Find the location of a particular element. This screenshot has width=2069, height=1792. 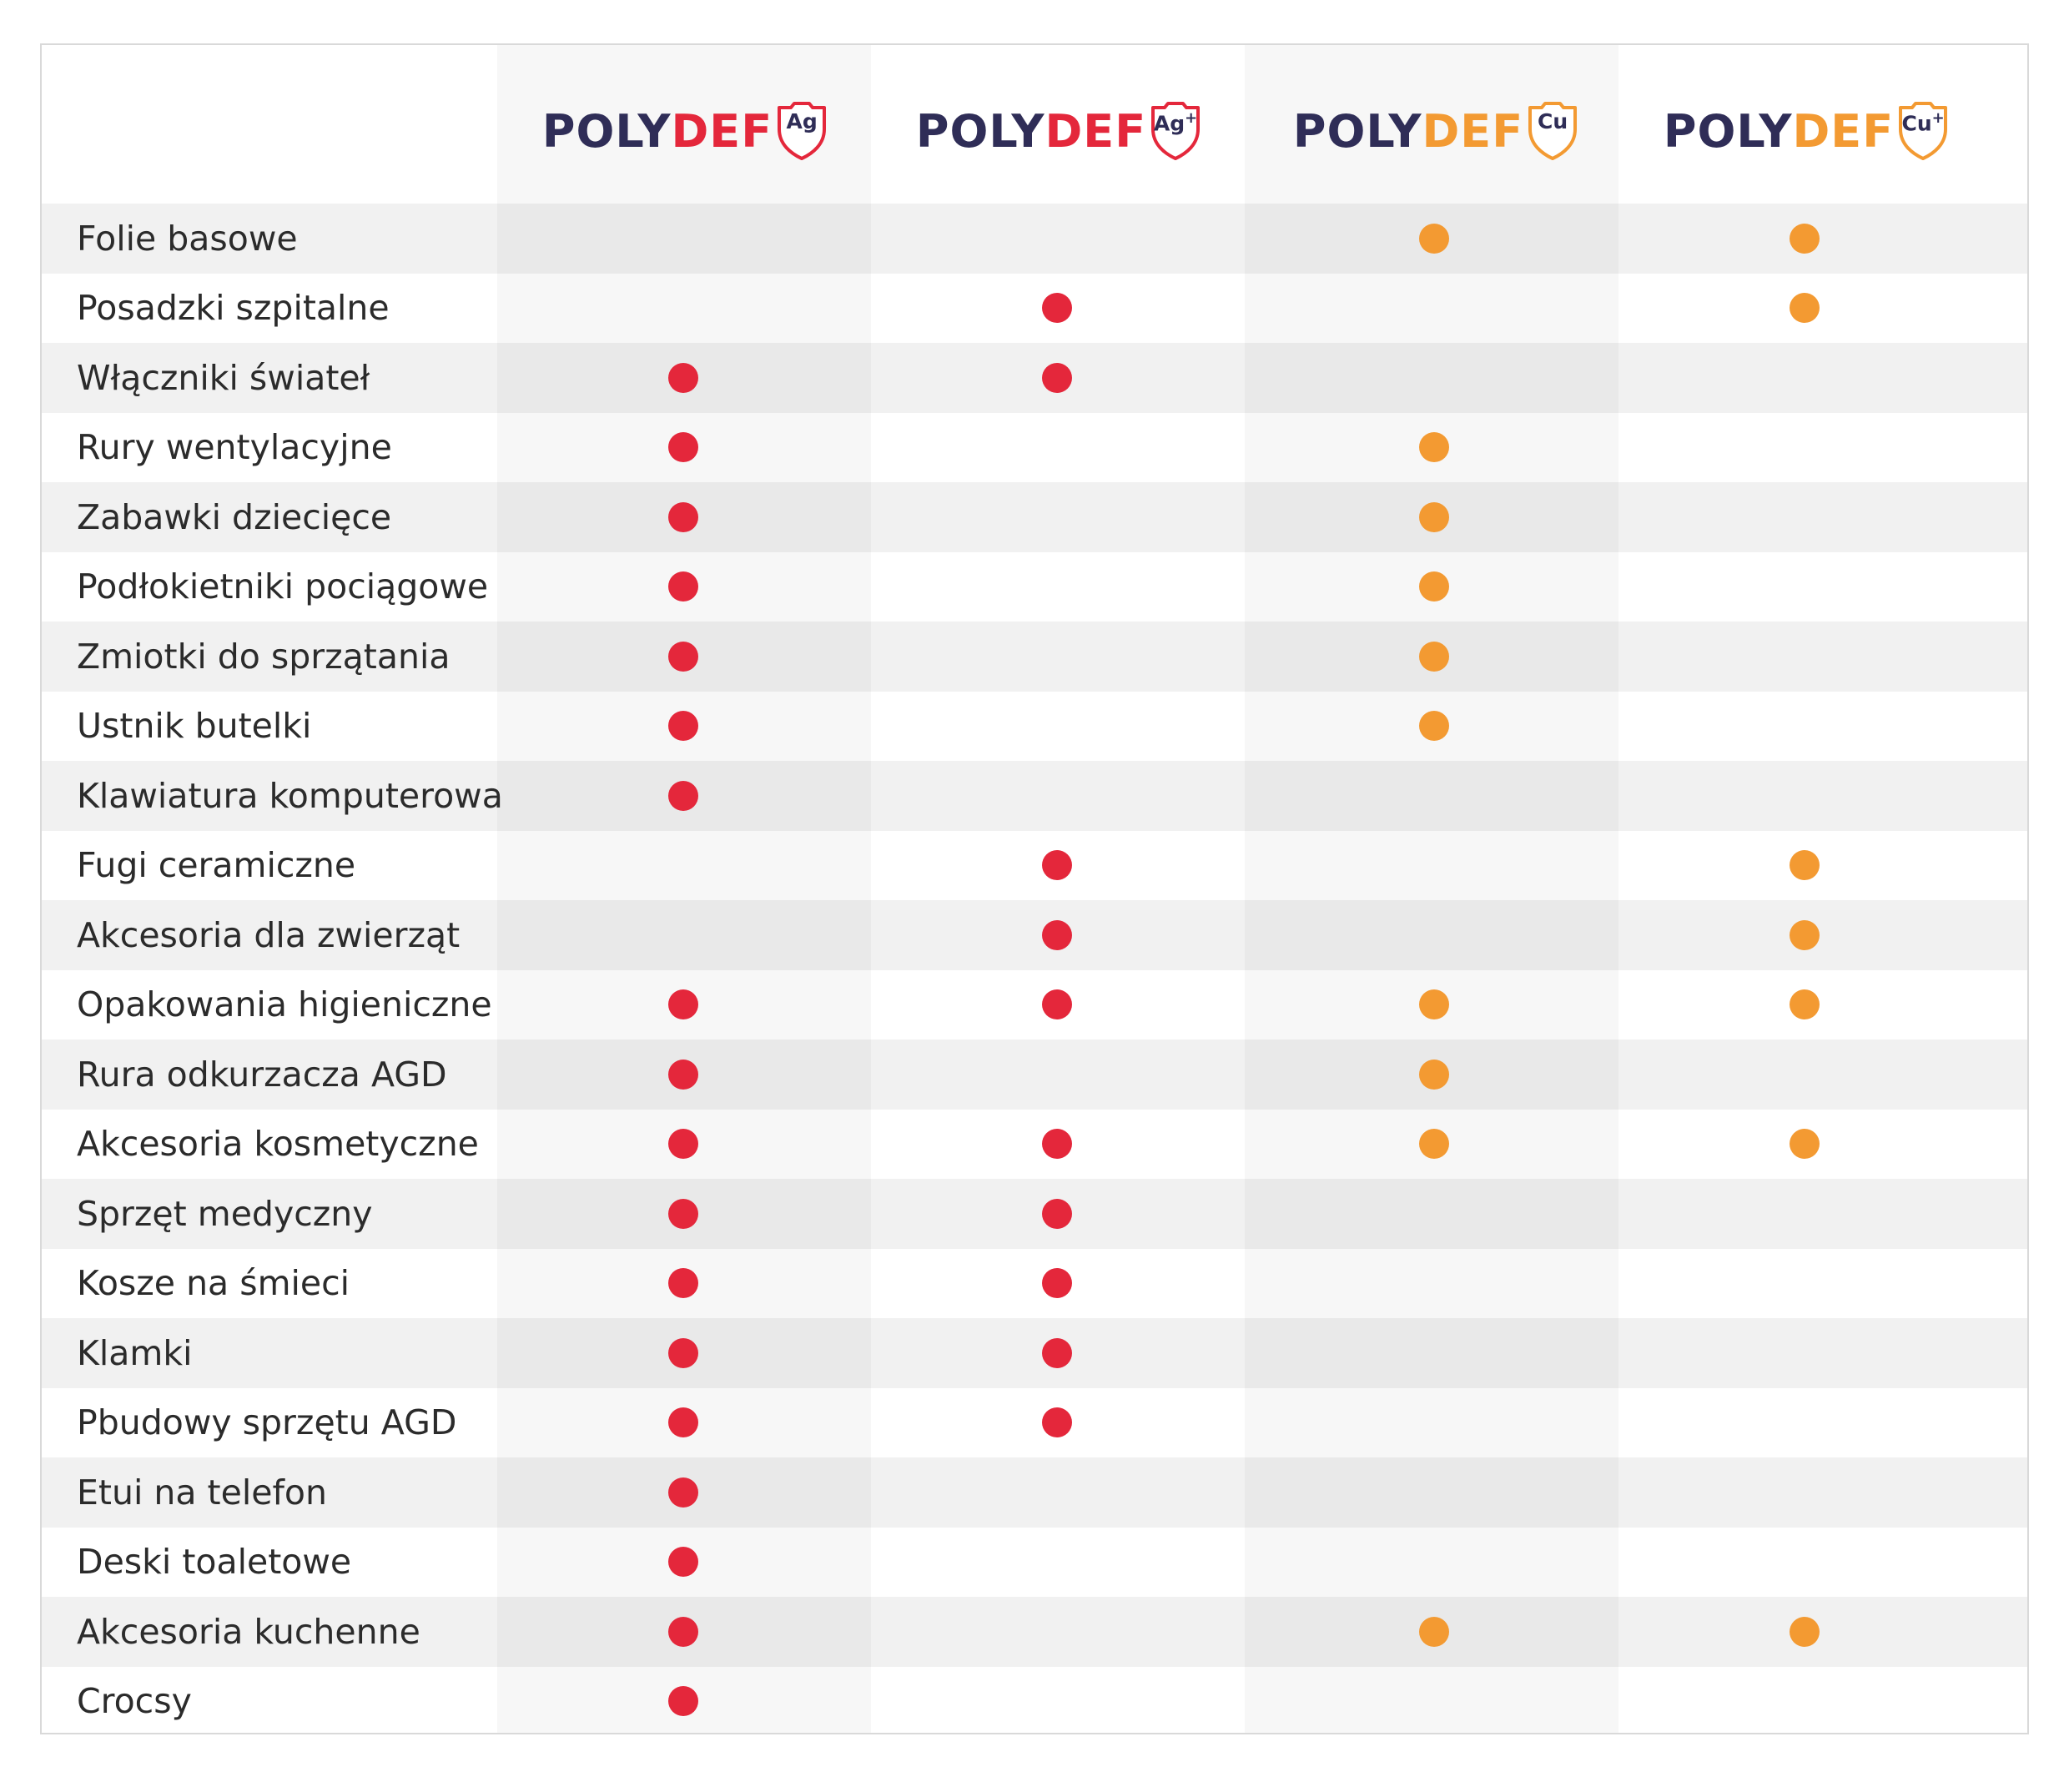

row-label: Zabawki dziecięce is located at coordinates (234, 516).